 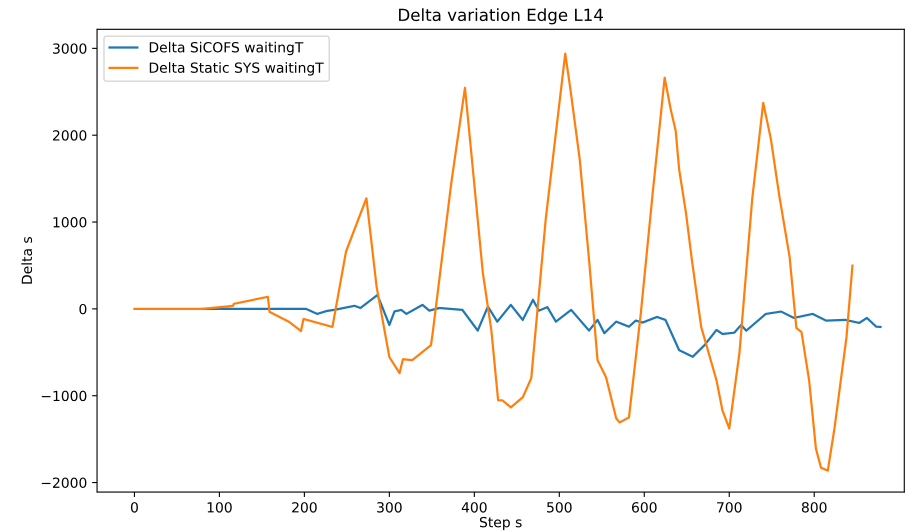 What do you see at coordinates (26, 260) in the screenshot?
I see `y-axis-title: Delta s` at bounding box center [26, 260].